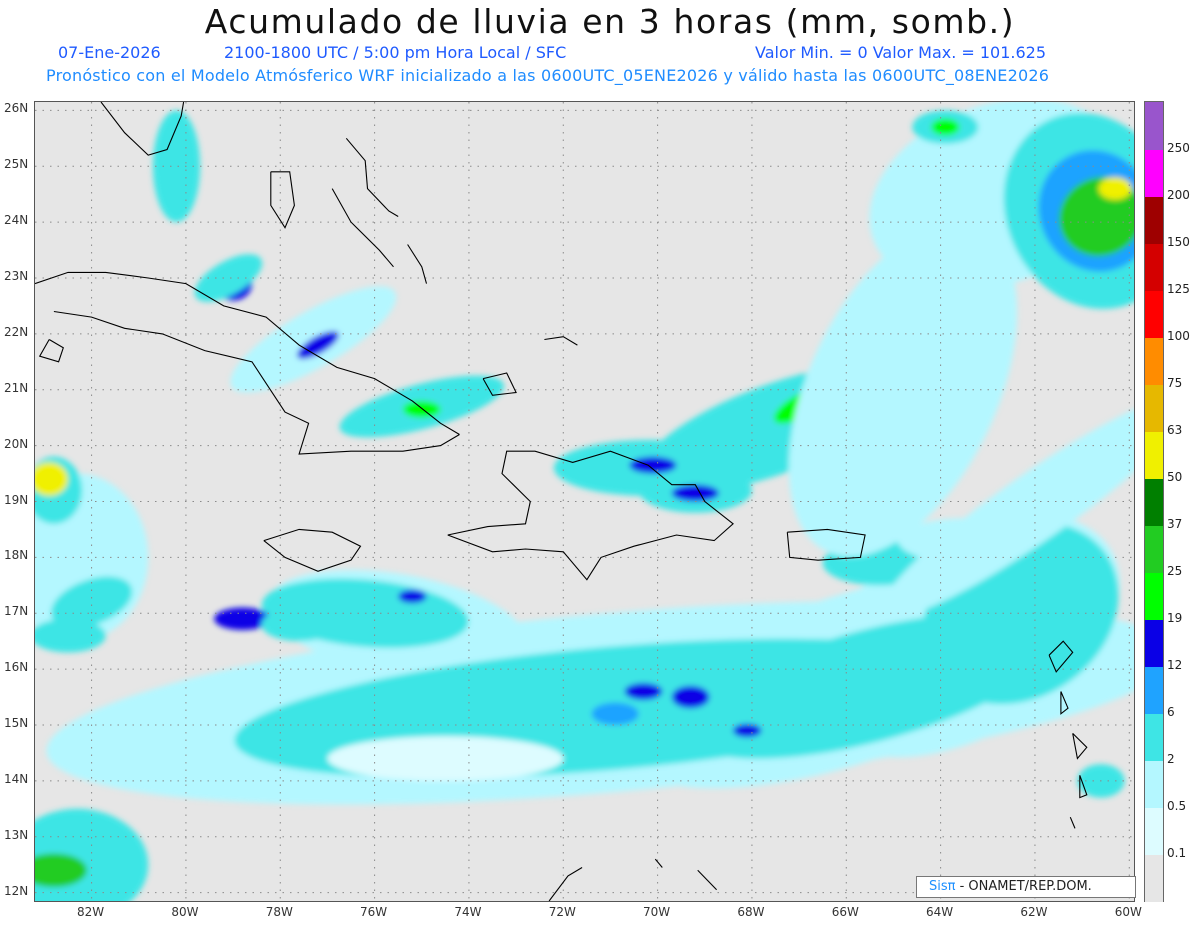 The height and width of the screenshot is (927, 1200). I want to click on colorbar-label: 2, so click(1171, 759).